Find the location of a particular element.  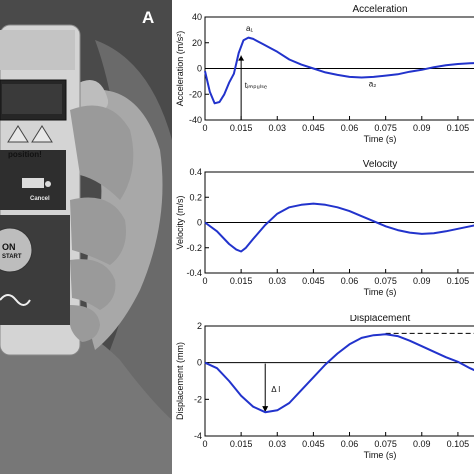

y-tick-label: 40 is located at coordinates (197, 17).